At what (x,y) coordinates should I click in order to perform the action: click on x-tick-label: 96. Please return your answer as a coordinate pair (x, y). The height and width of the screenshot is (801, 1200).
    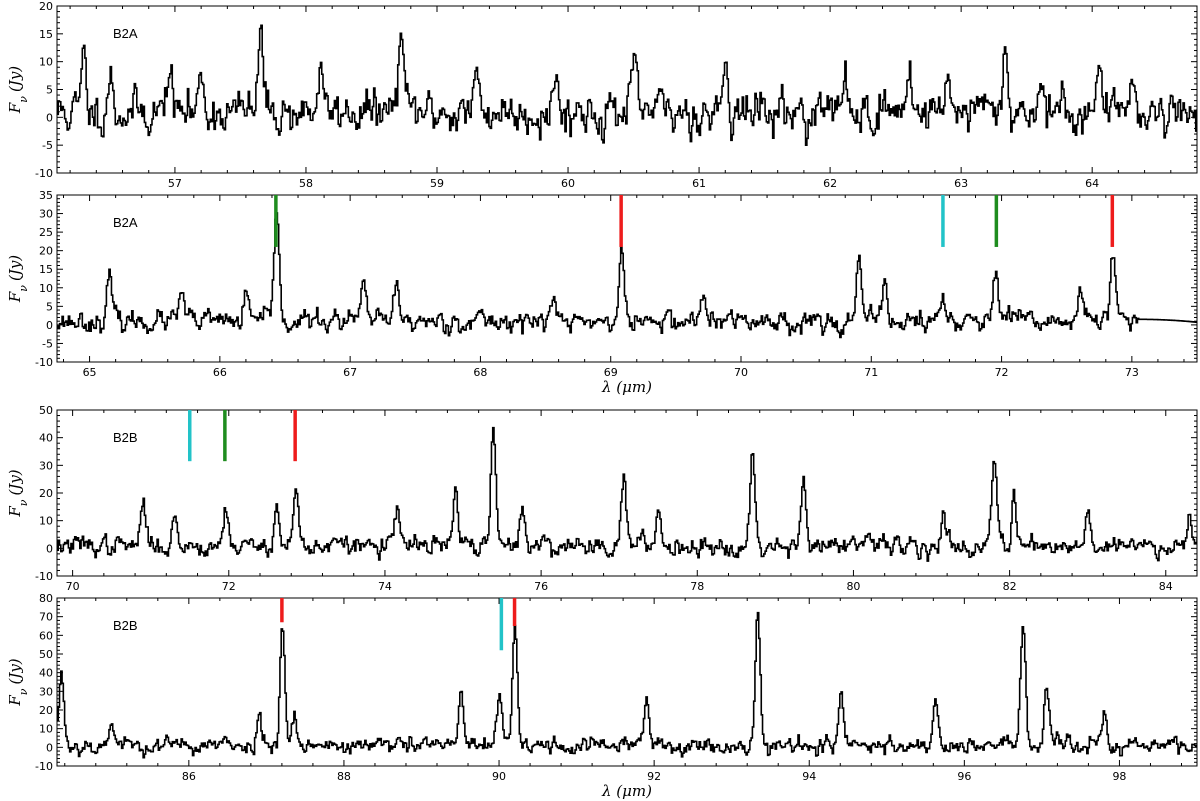
    Looking at the image, I should click on (964, 776).